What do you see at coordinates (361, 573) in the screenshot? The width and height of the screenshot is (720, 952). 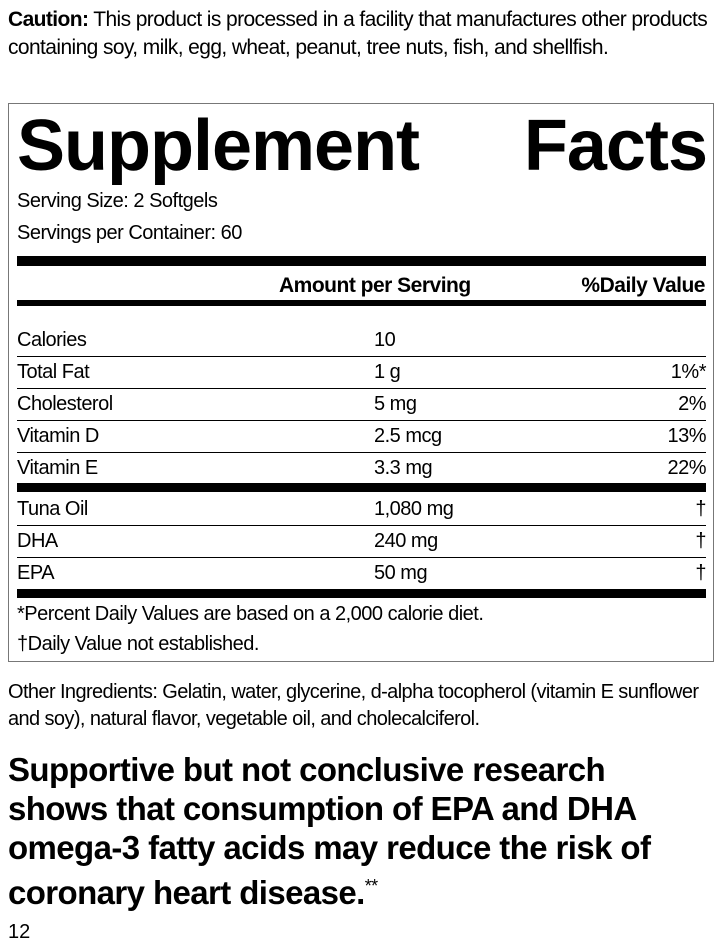 I see `ingredient-row: EPA 50 mg †` at bounding box center [361, 573].